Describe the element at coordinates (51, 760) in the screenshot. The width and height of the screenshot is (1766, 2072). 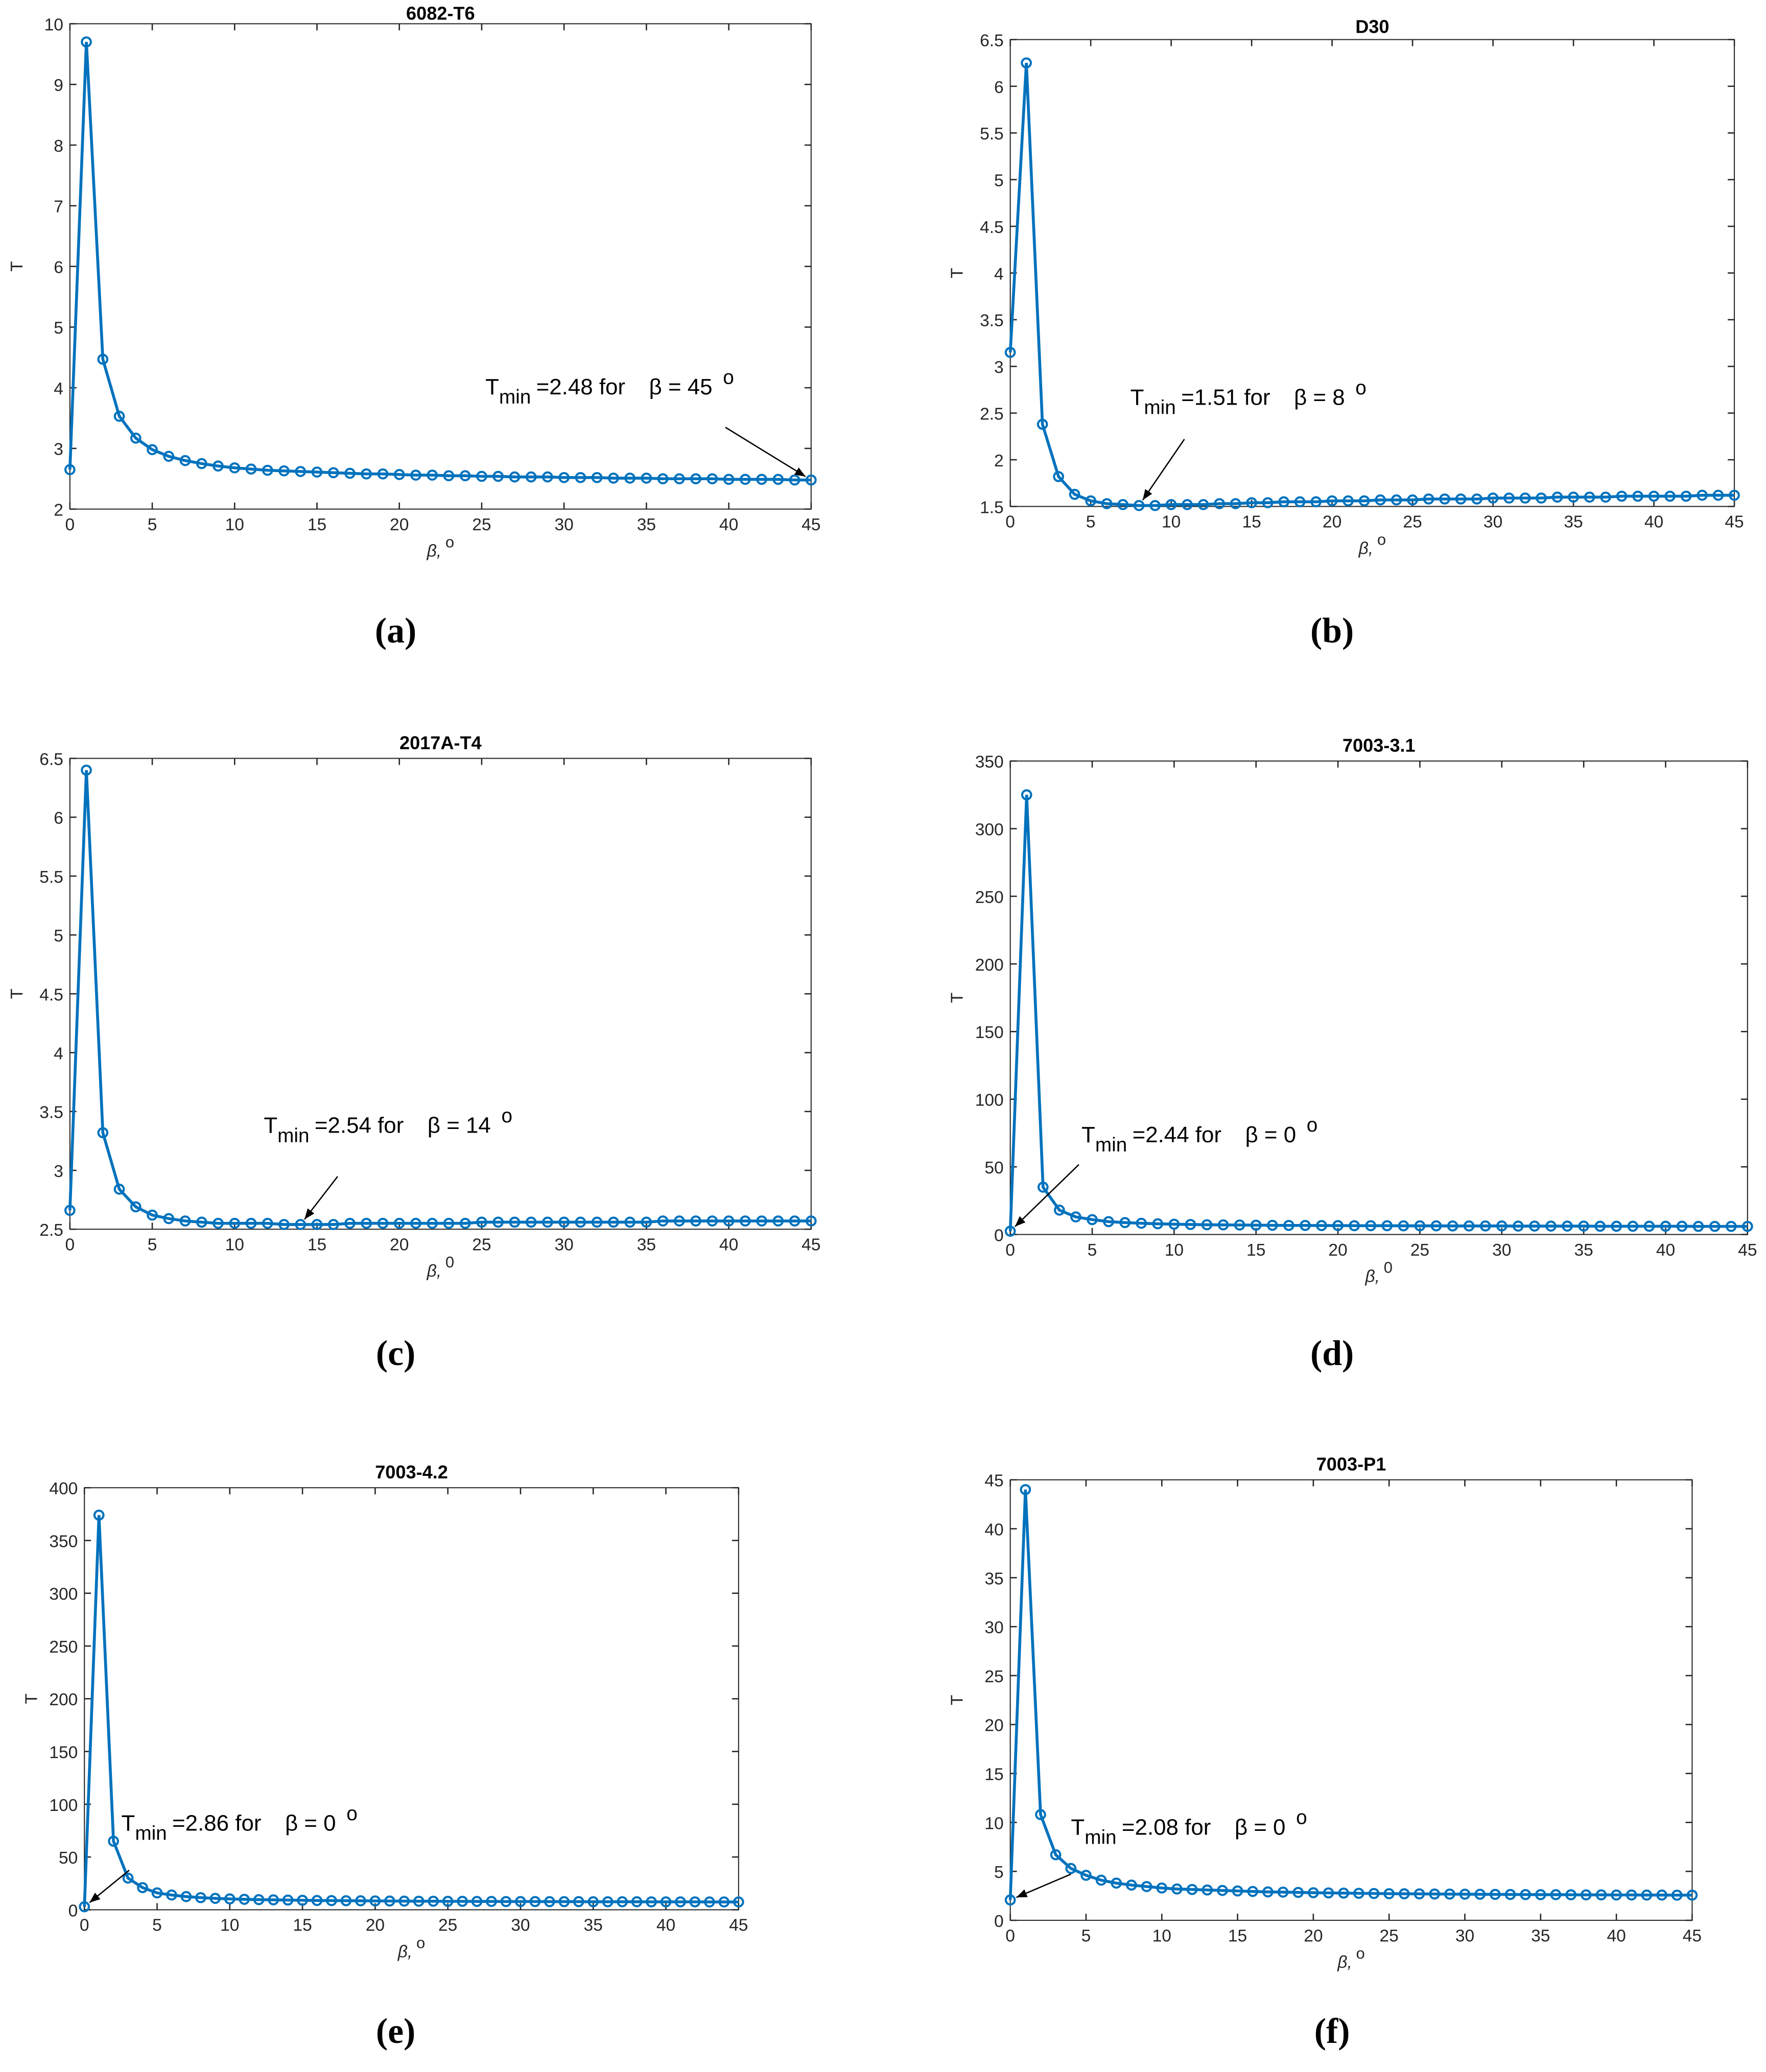
I see `y-tick-label: 6.5` at that location.